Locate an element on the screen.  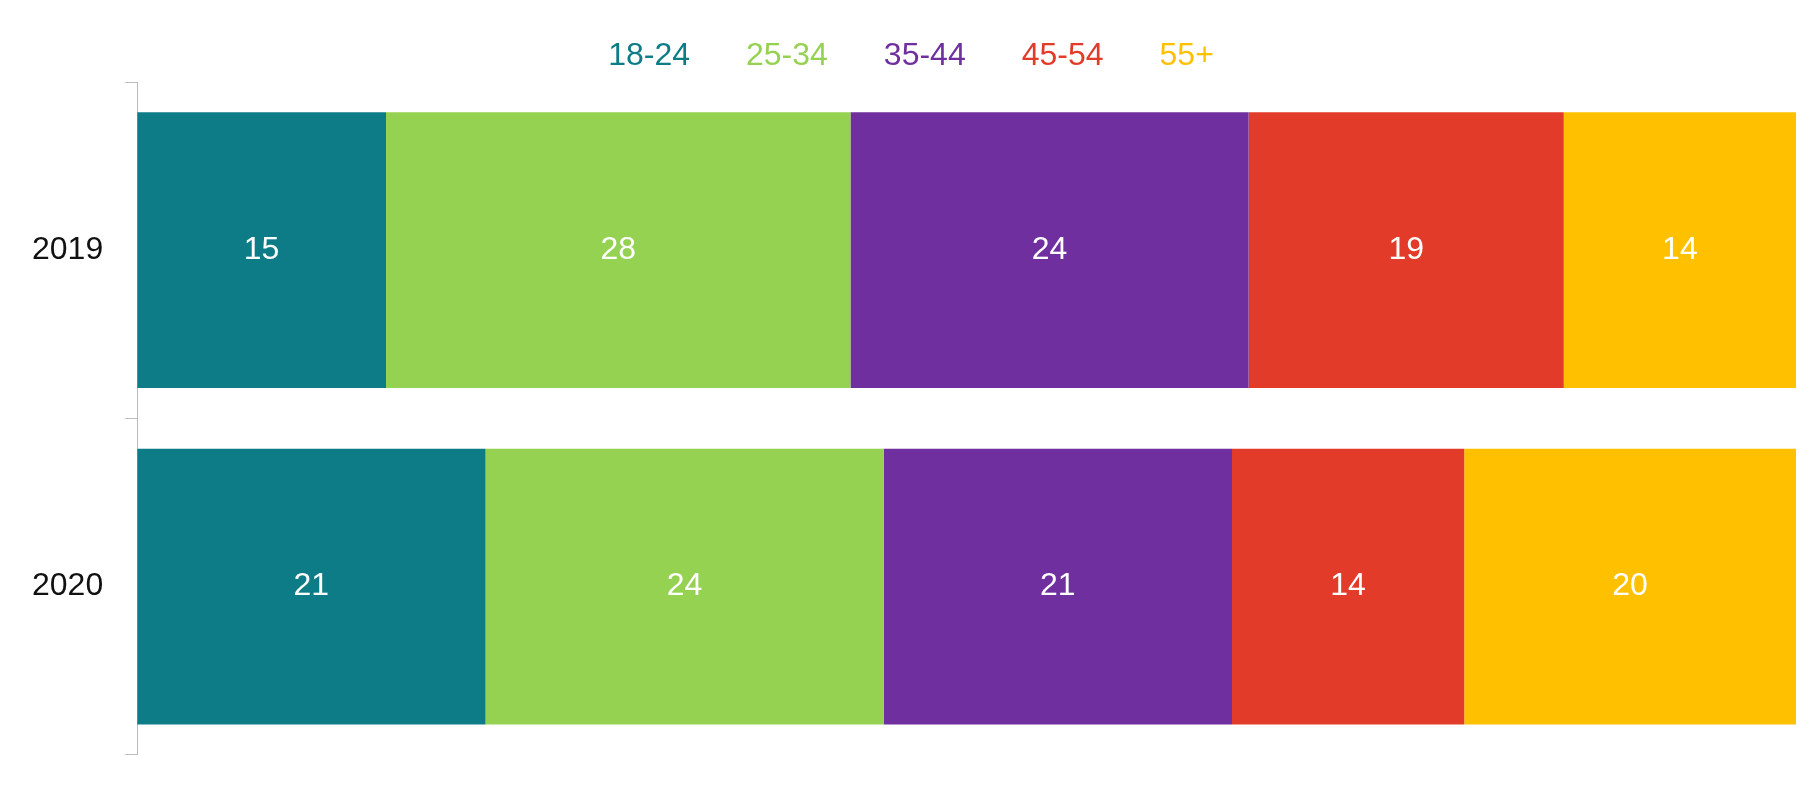
data-label: 28 is located at coordinates (618, 248).